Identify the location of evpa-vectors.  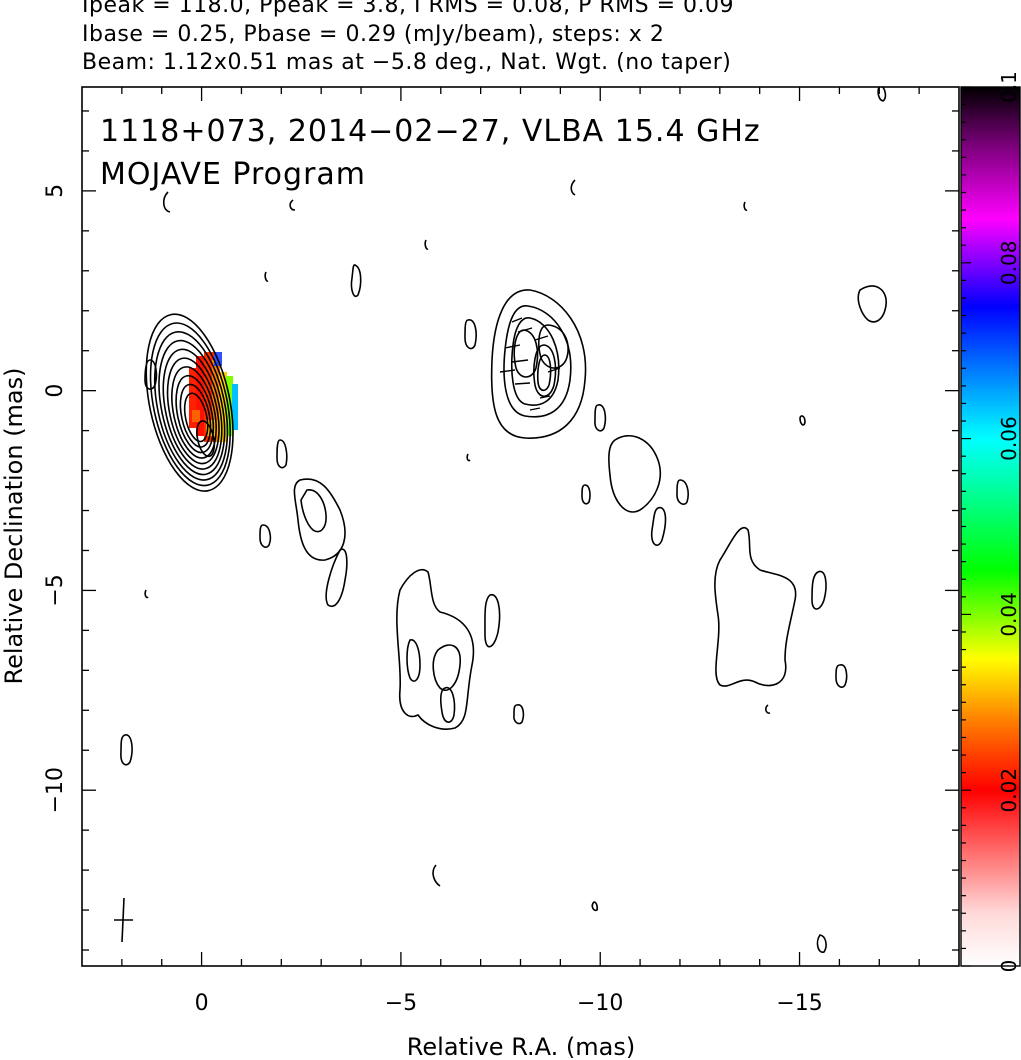
(530, 364).